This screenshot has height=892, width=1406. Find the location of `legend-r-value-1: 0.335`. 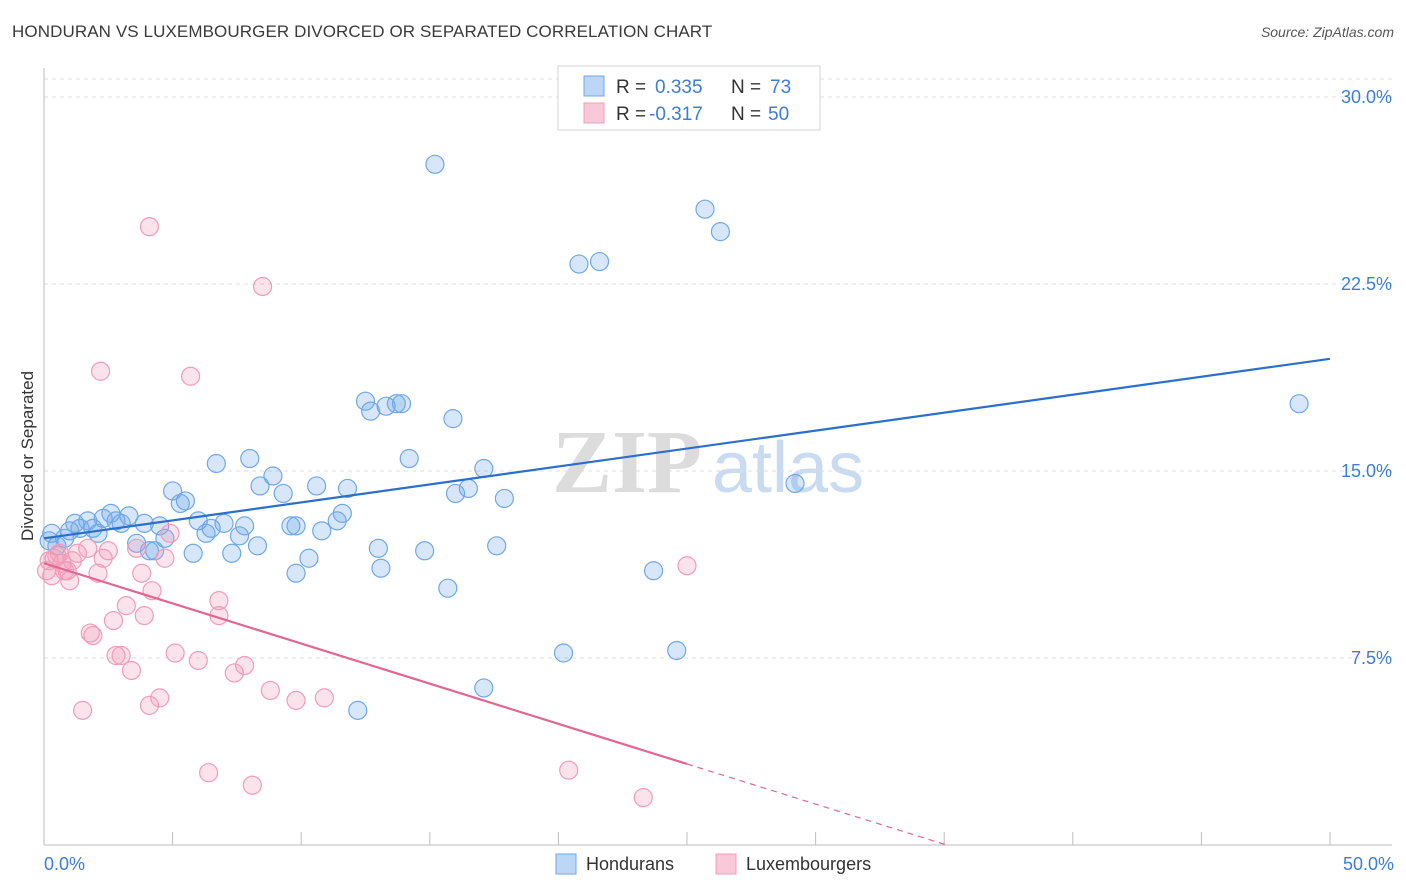

legend-r-value-1: 0.335 is located at coordinates (679, 87).